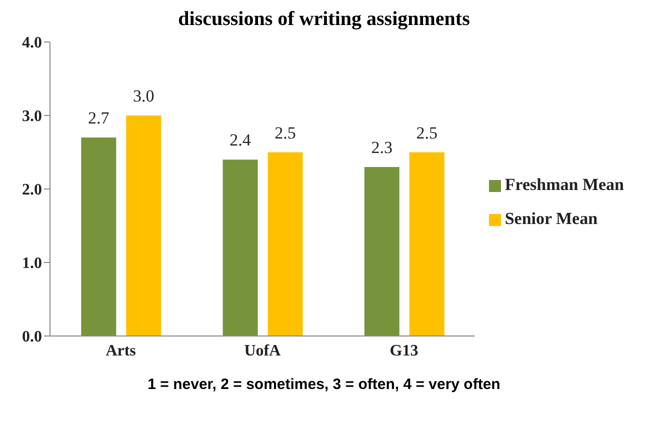  What do you see at coordinates (404, 351) in the screenshot?
I see `x-tick-label: G13` at bounding box center [404, 351].